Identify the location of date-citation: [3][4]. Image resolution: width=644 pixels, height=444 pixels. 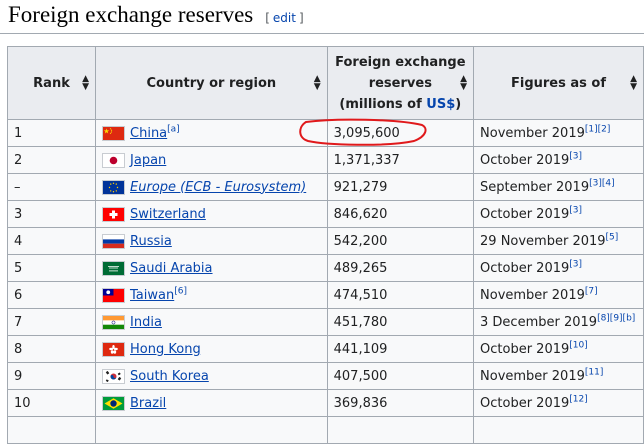
(602, 183).